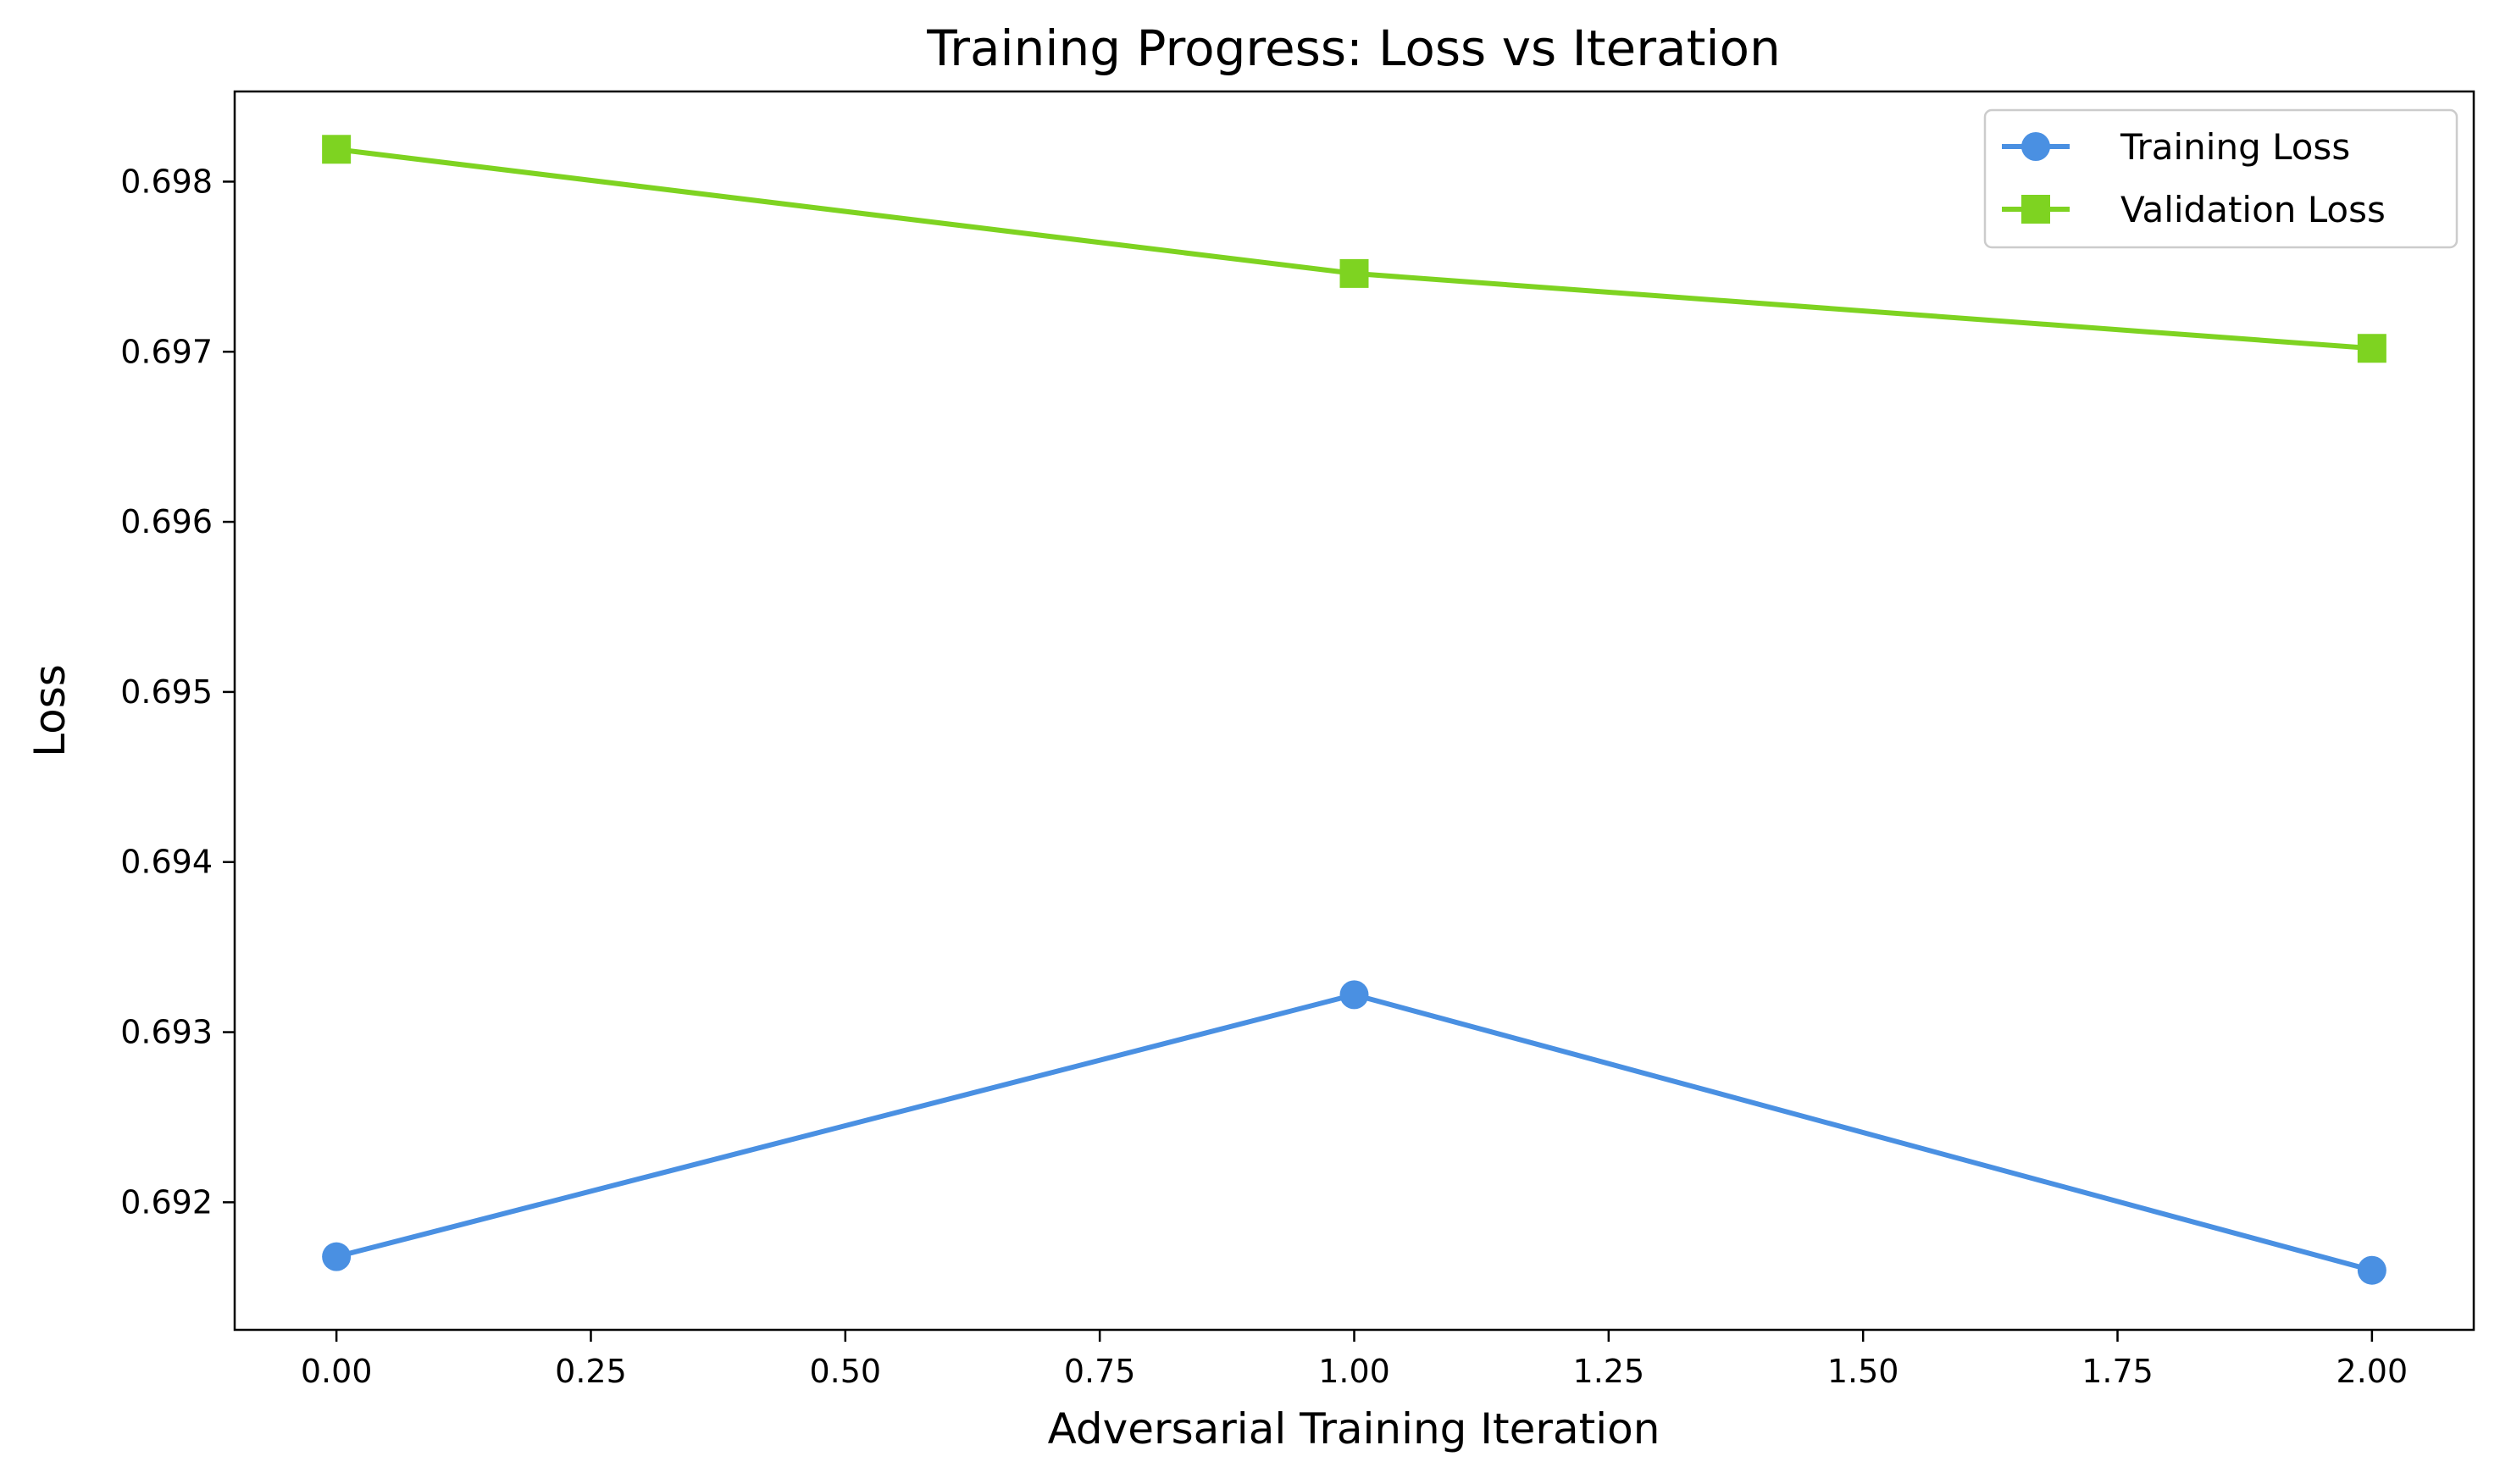  I want to click on y-tick-label: 0.697, so click(166, 351).